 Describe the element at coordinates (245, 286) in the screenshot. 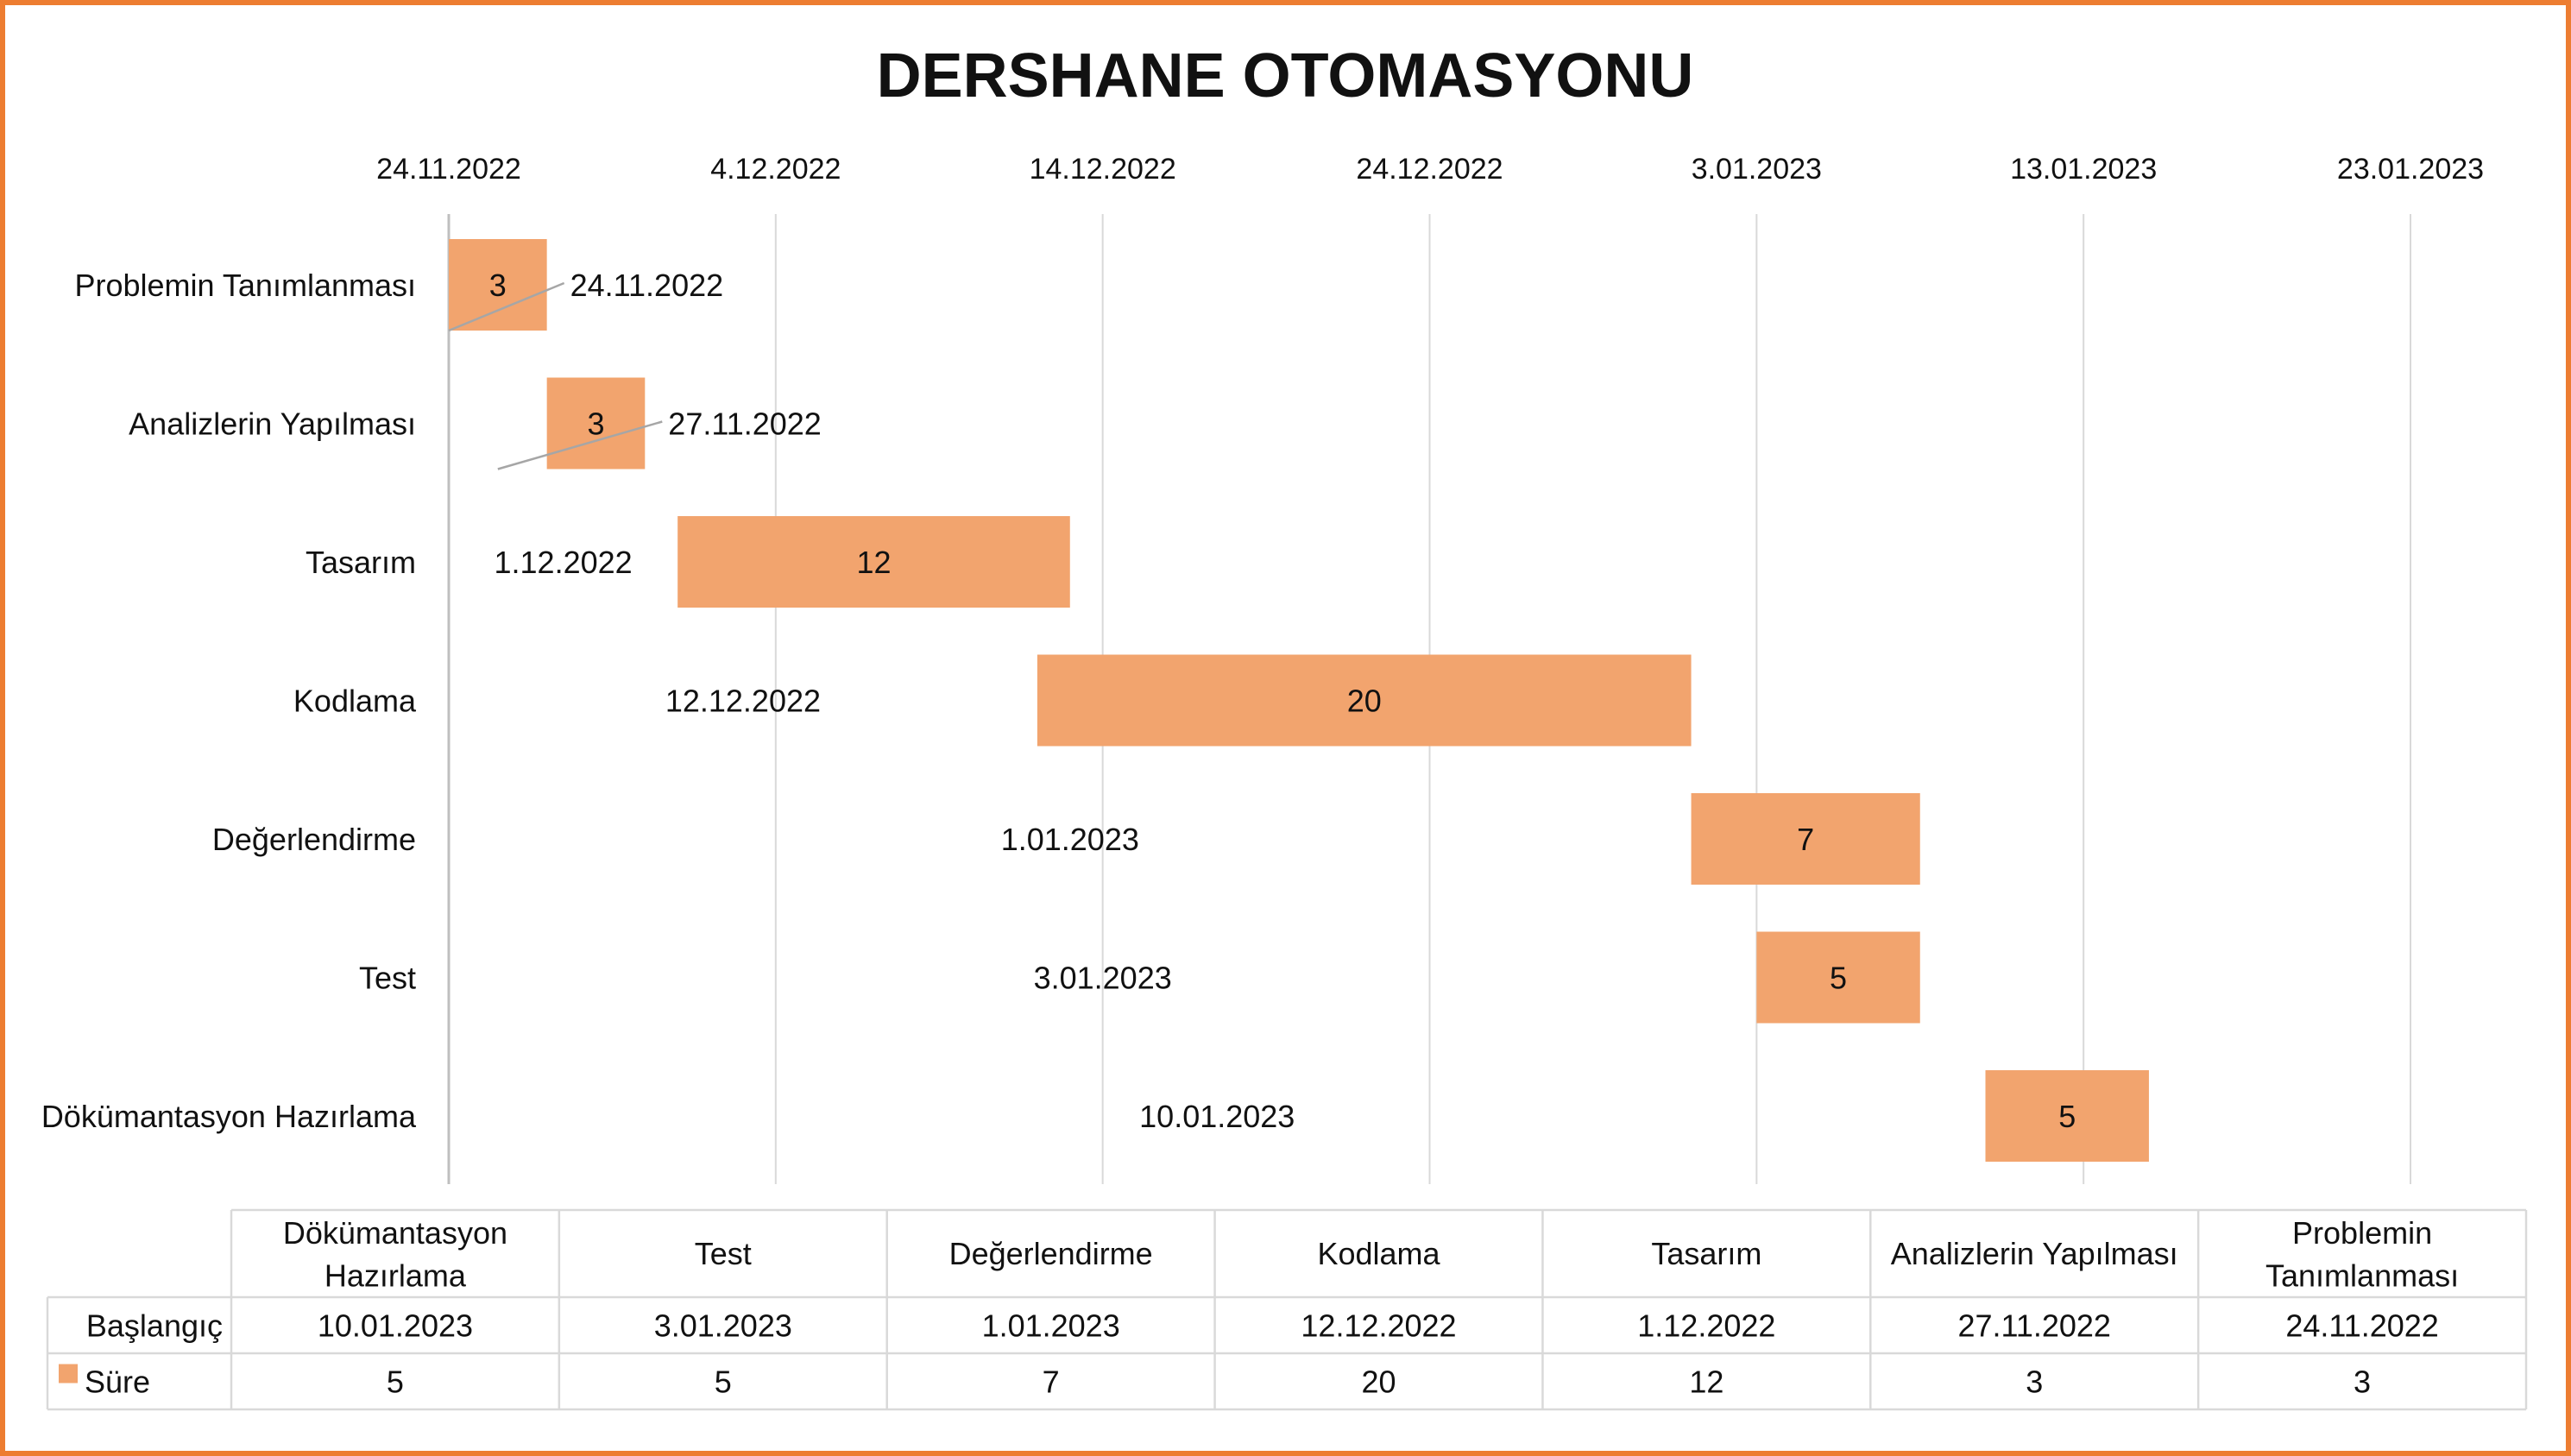

I see `category-label: Problemin Tanımlanması` at that location.